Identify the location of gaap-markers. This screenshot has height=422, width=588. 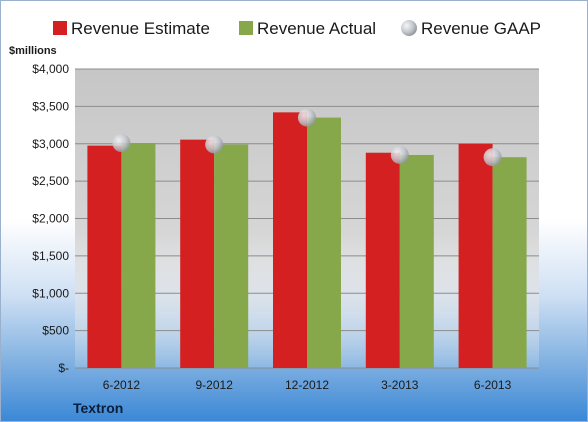
(307, 137).